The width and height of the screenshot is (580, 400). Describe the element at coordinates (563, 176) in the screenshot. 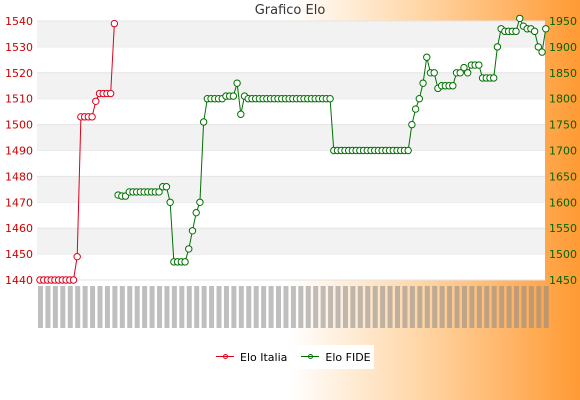

I see `y-right-tick-label: 1650` at that location.